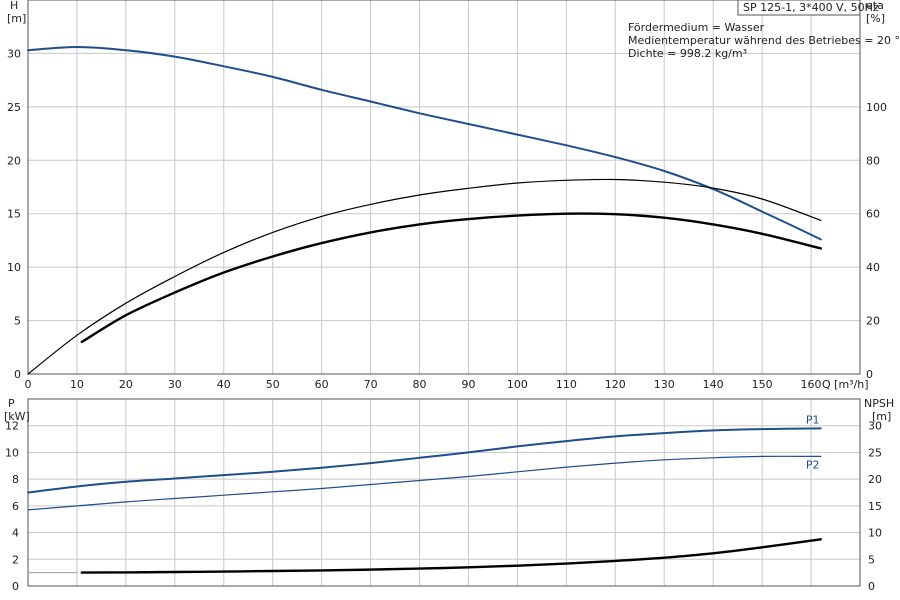  I want to click on info-line-medium: Fördermedium = Wasser, so click(696, 27).